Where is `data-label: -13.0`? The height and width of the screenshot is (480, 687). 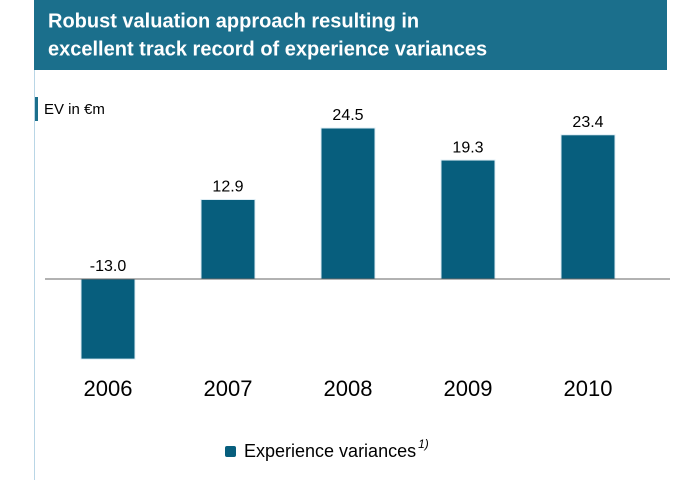 data-label: -13.0 is located at coordinates (108, 266).